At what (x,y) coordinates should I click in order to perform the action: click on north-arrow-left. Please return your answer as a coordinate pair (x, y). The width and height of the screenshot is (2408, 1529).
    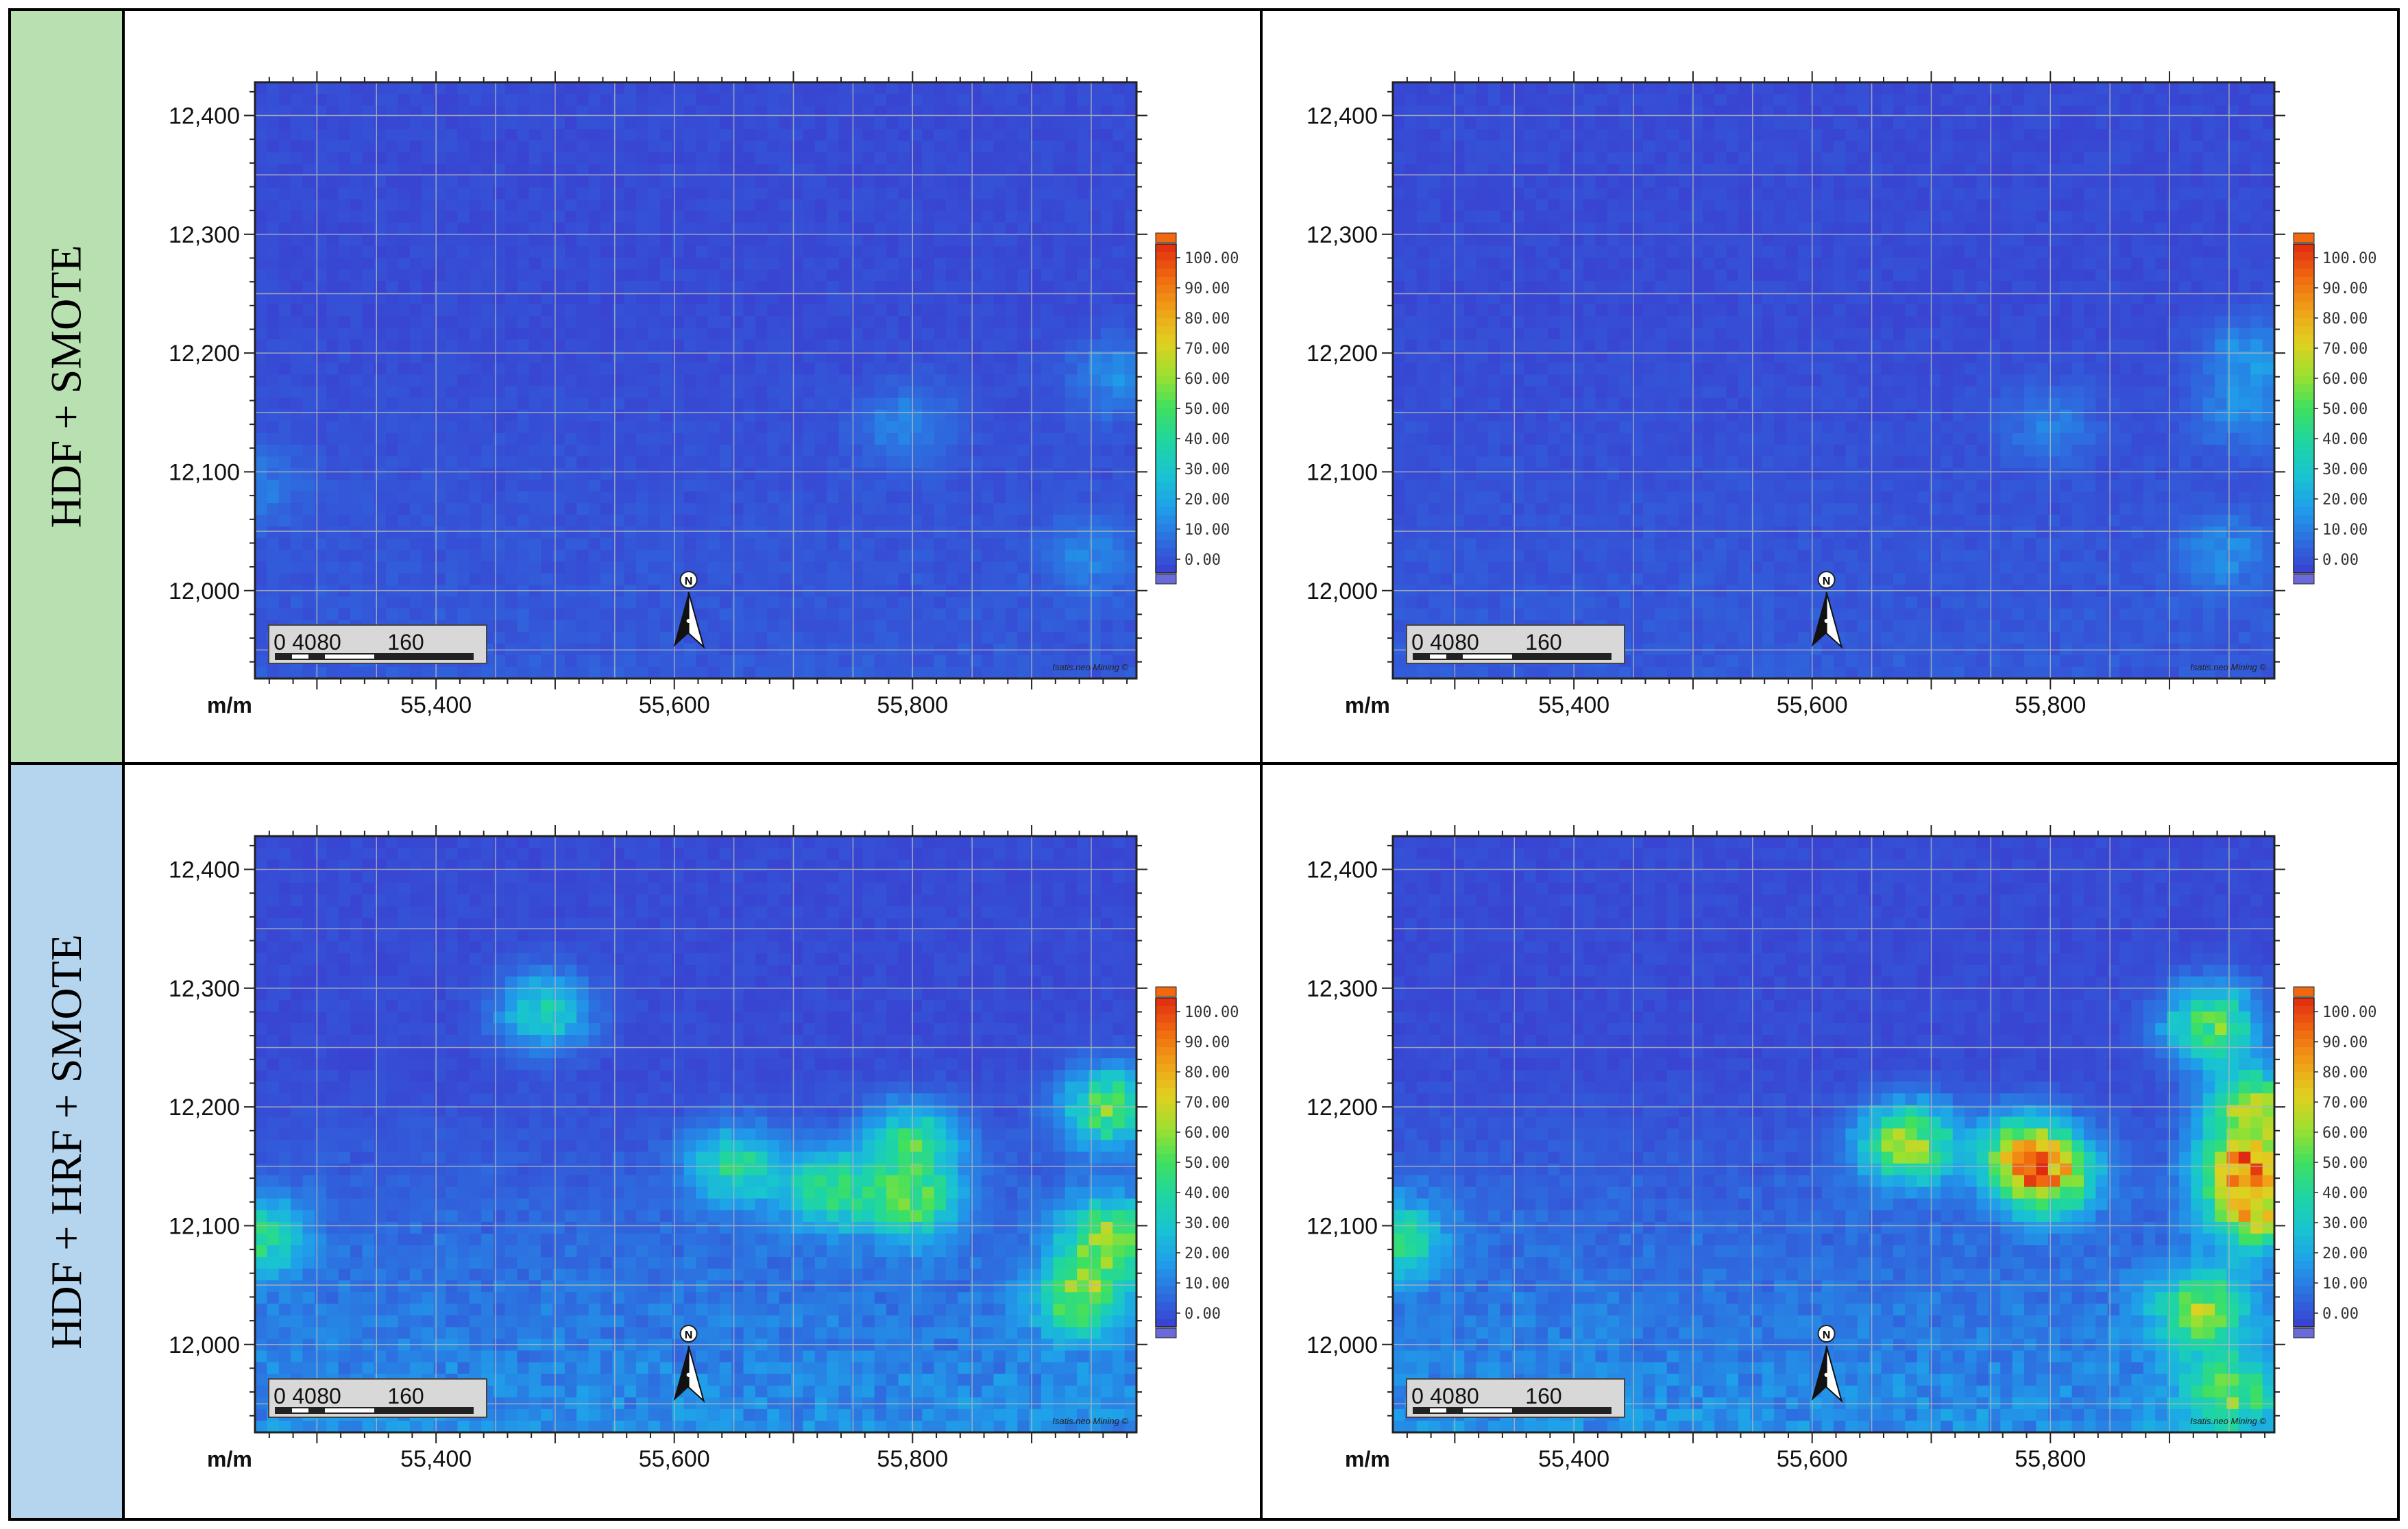
    Looking at the image, I should click on (681, 619).